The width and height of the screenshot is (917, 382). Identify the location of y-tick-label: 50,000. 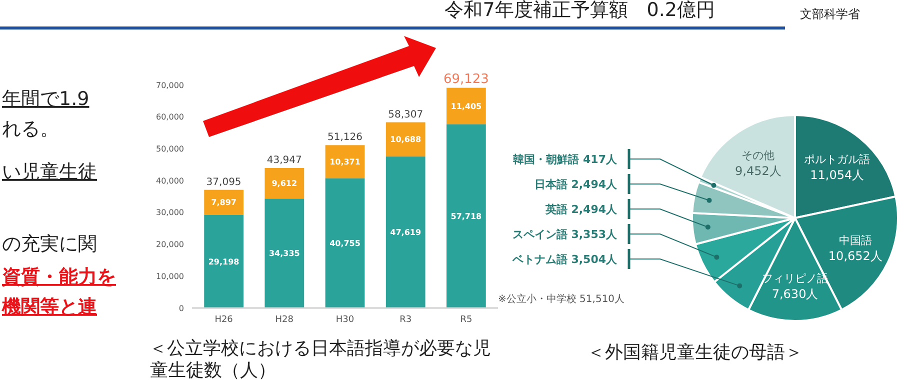
(170, 149).